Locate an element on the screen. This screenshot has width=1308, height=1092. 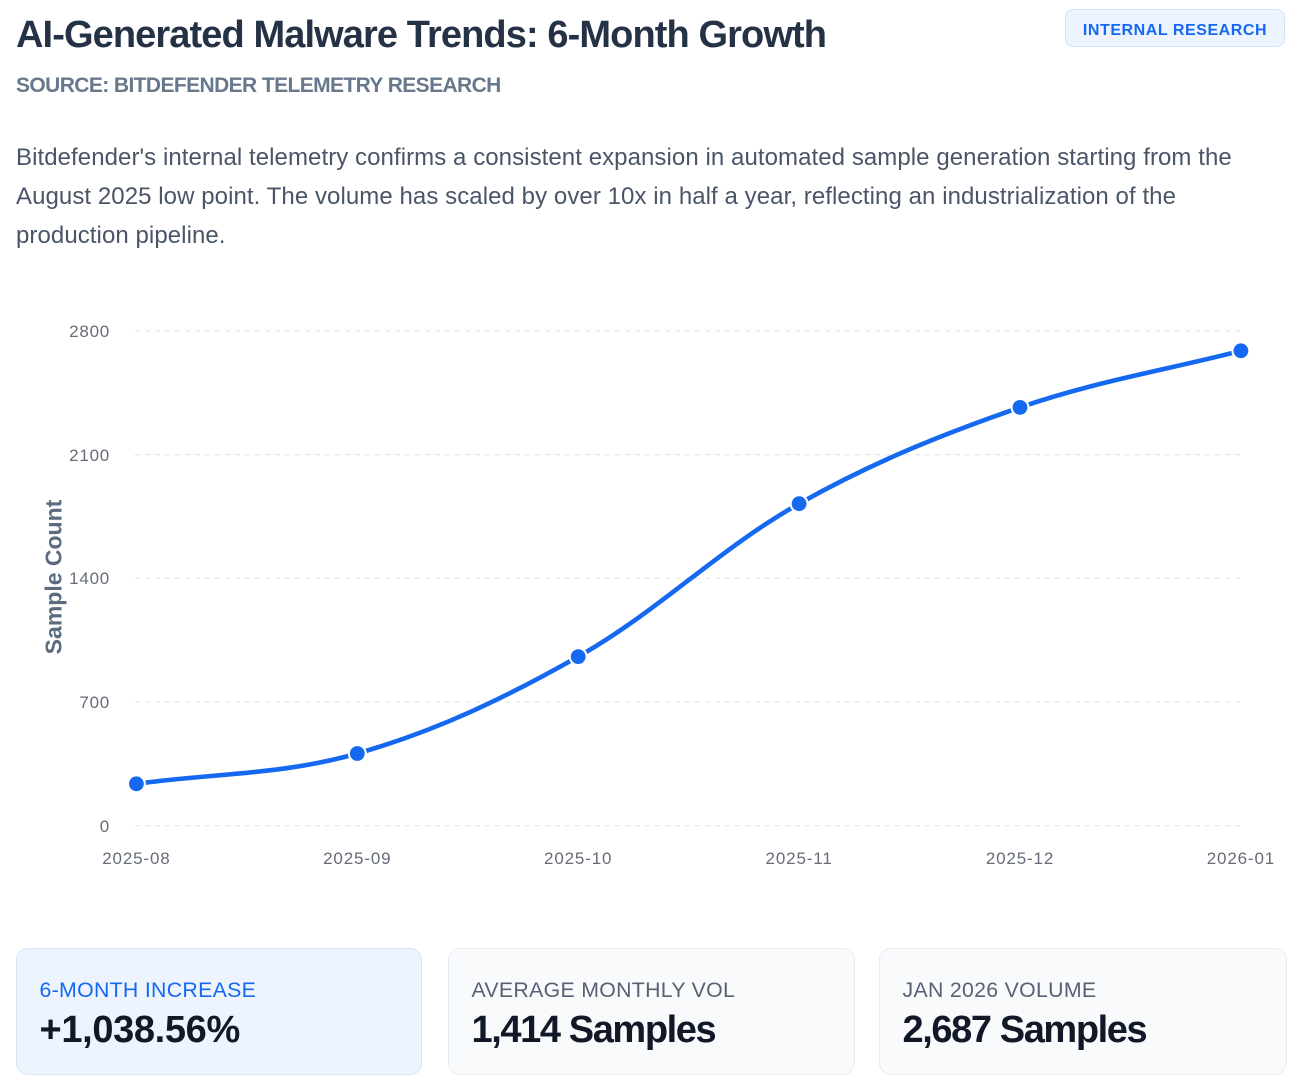
svg-text: 700 is located at coordinates (94, 702).